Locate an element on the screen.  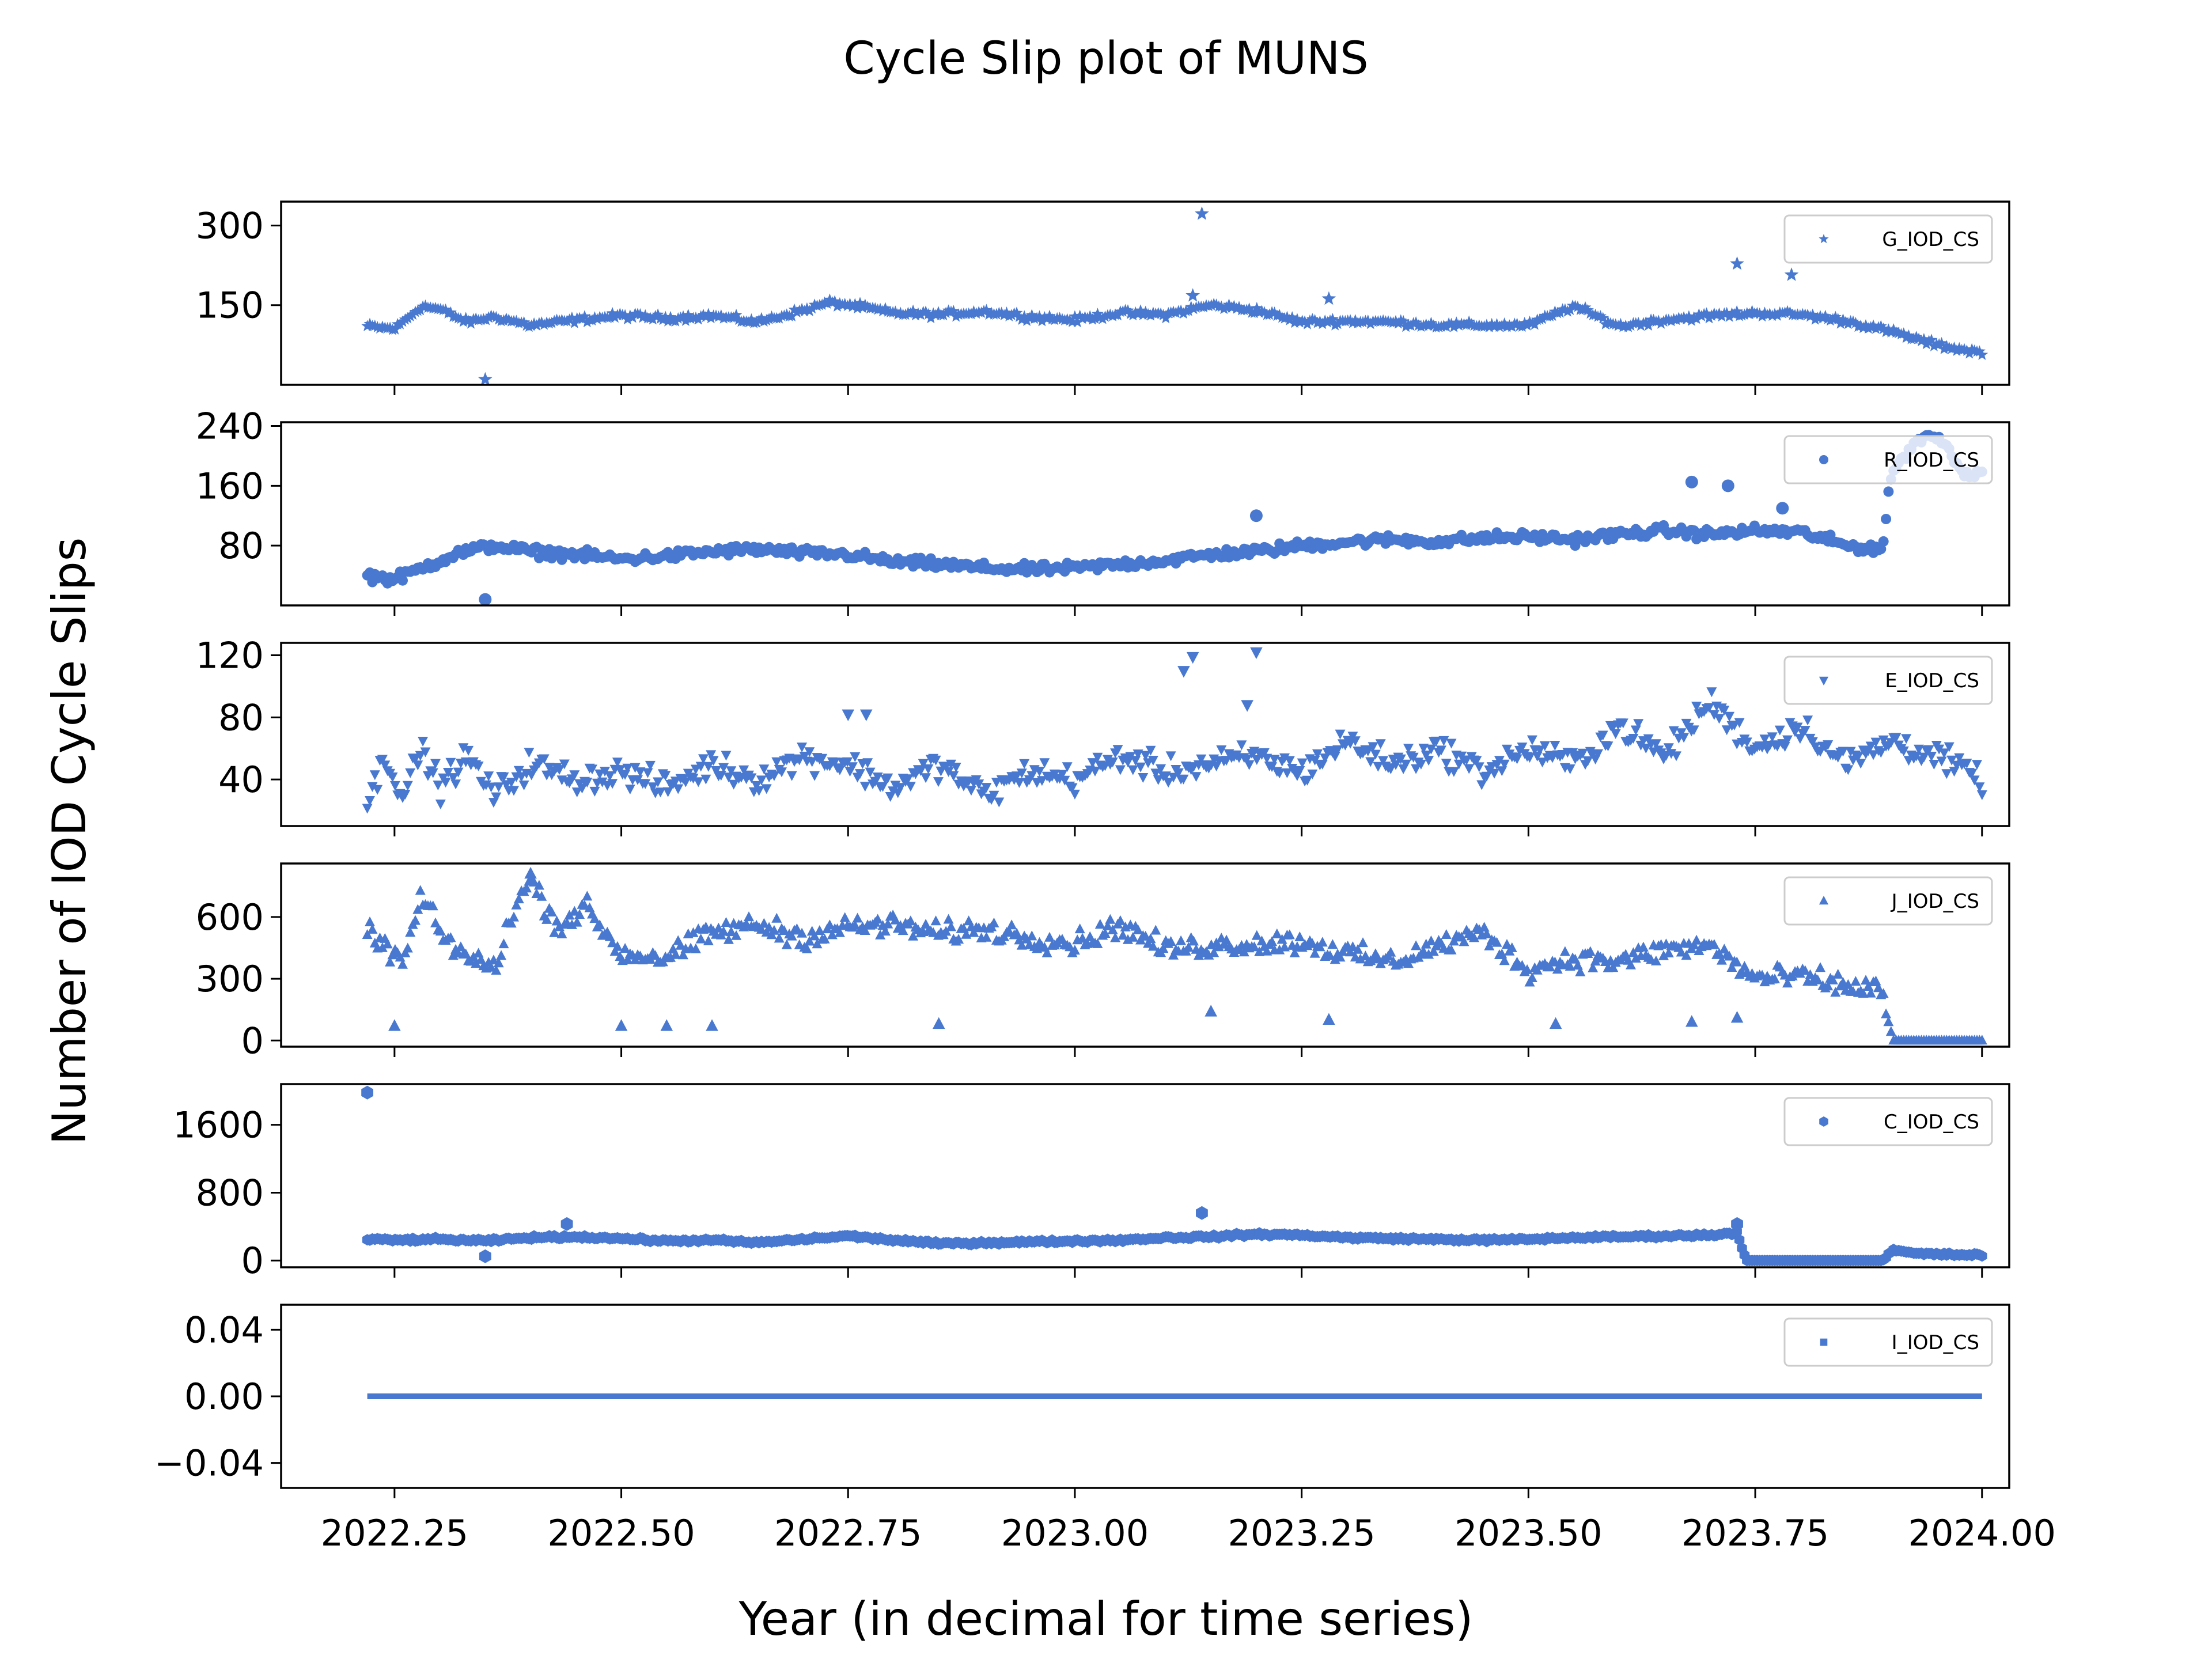
x-tick-label: 2023.50 is located at coordinates (1528, 1533).